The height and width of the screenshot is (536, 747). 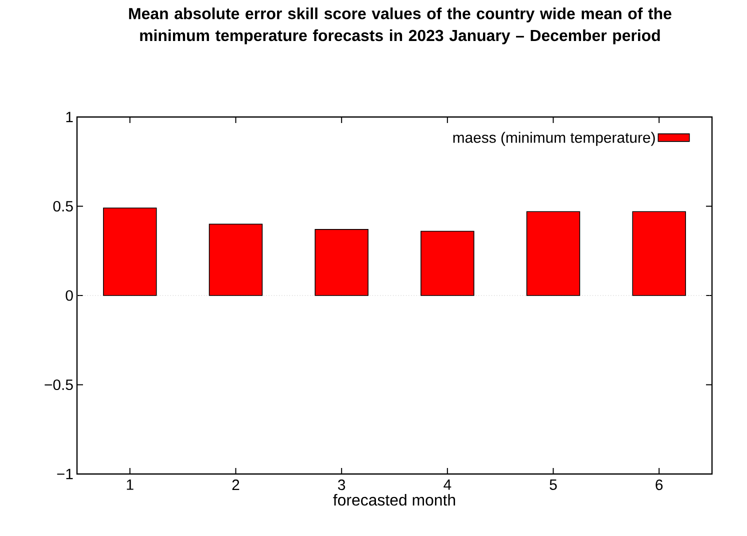 What do you see at coordinates (65, 474) in the screenshot?
I see `y-tick-label: −1` at bounding box center [65, 474].